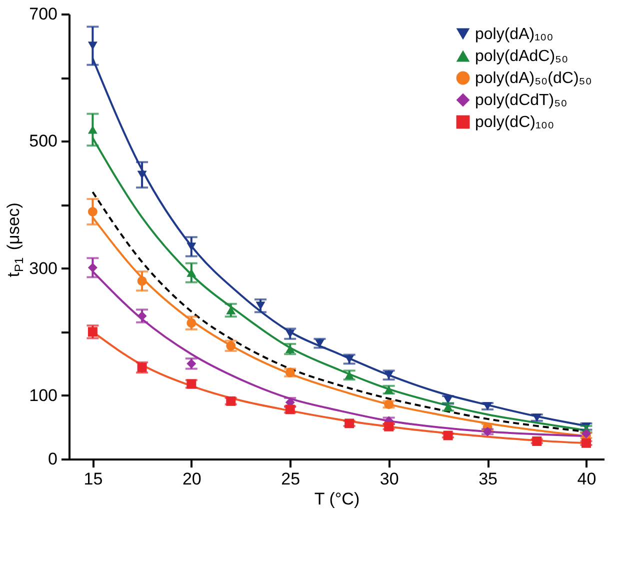 The image size is (634, 563). Describe the element at coordinates (43, 141) in the screenshot. I see `y-tick-label: 500` at that location.